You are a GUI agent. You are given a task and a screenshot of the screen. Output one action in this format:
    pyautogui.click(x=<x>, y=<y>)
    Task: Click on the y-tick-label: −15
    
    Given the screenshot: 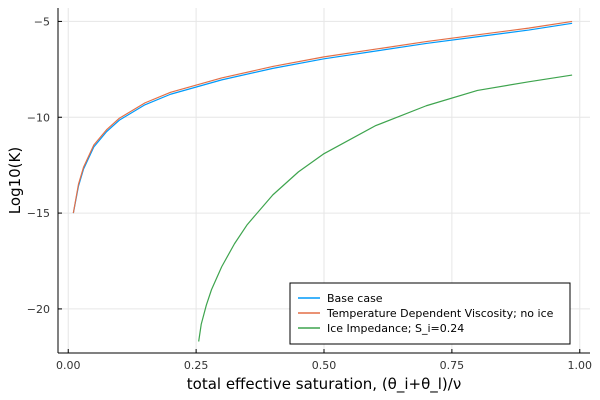 What is the action you would take?
    pyautogui.click(x=38, y=213)
    